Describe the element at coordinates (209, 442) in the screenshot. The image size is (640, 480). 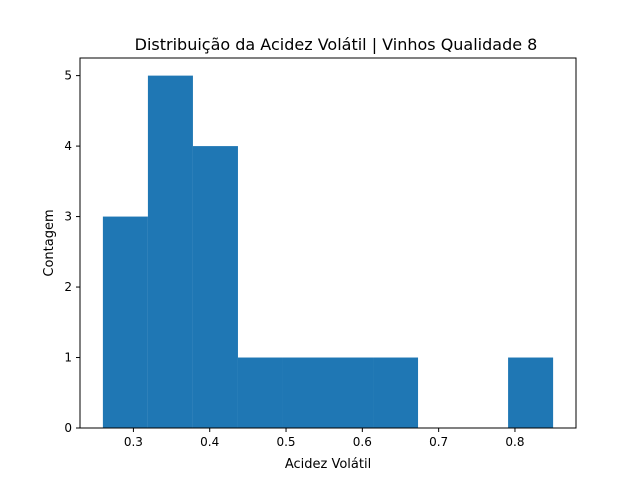
I see `x-tick-label: 0.4` at that location.